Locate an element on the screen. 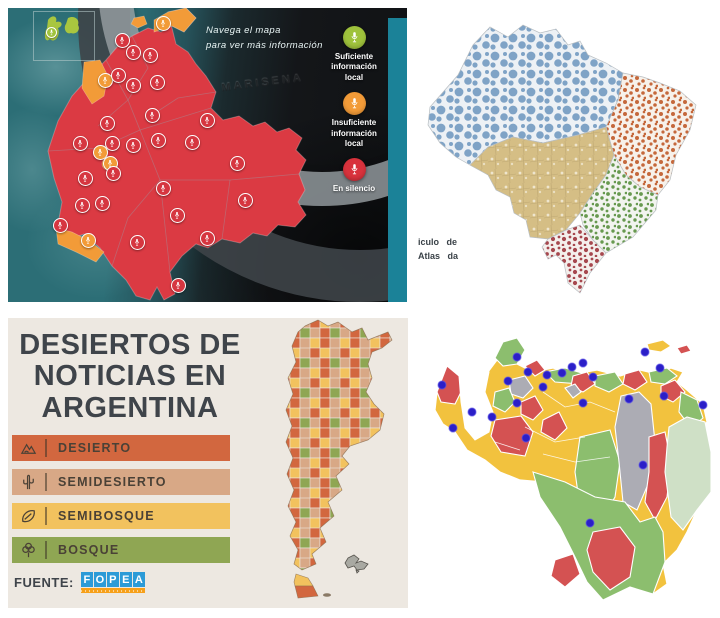  fopea-letter: P is located at coordinates (112, 579).